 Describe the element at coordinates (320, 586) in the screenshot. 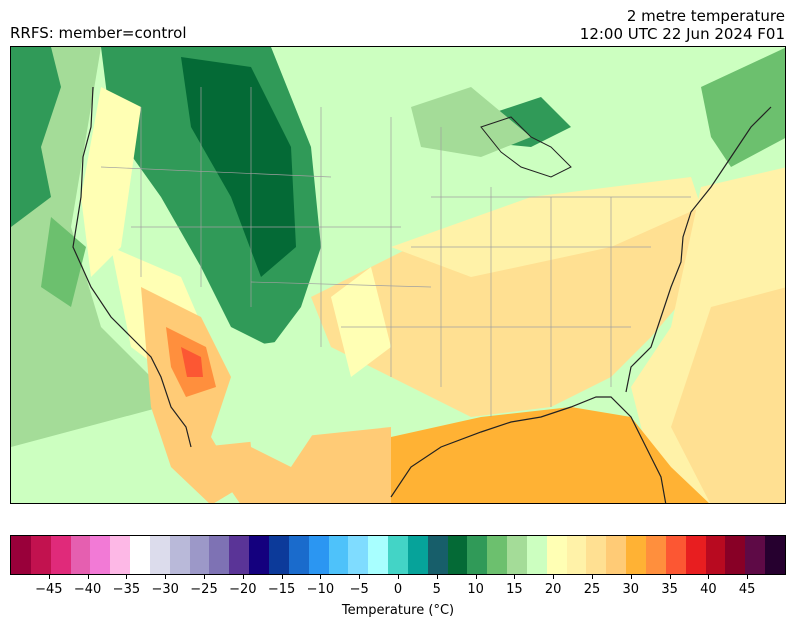

I see `colorbar-tick-label: −10` at that location.